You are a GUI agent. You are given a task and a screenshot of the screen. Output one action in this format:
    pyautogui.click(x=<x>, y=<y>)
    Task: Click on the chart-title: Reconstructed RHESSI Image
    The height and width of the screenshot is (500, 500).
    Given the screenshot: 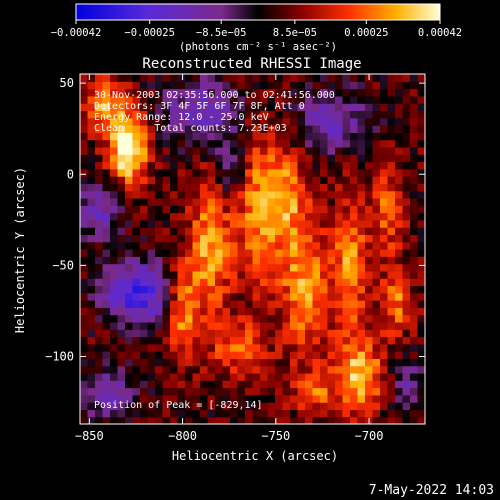 What is the action you would take?
    pyautogui.click(x=251, y=64)
    